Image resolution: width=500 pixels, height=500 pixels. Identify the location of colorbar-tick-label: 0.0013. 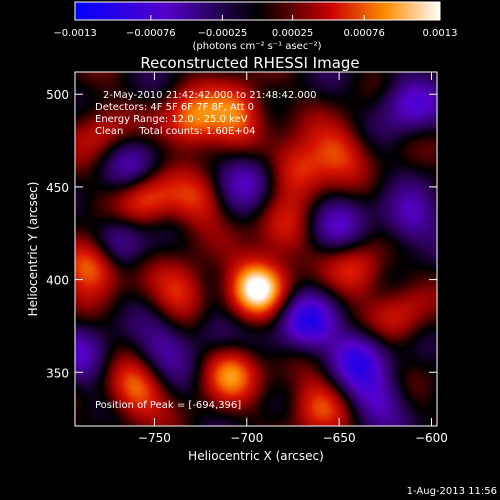
(440, 33).